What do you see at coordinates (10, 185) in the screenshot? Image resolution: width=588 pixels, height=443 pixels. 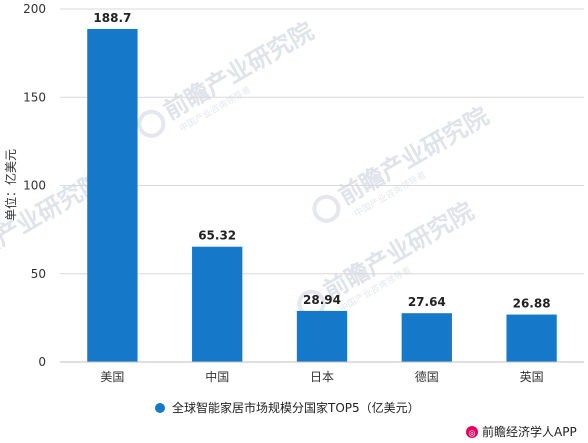 I see `y-axis-title: 单位：亿美元` at bounding box center [10, 185].